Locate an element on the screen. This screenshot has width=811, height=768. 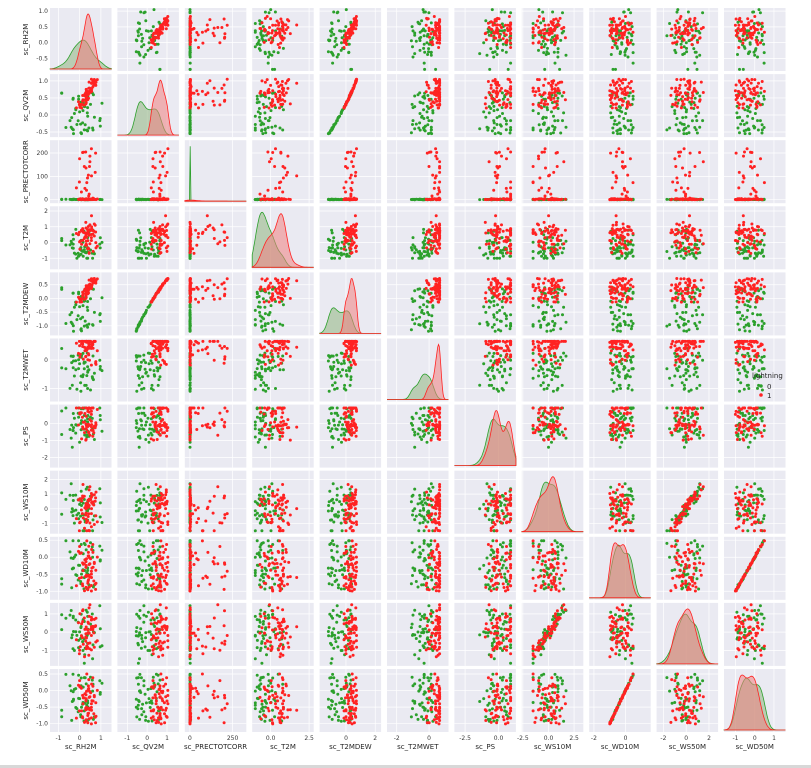
panel-sc_RH2M-vs-sc_PS is located at coordinates (485, 39).